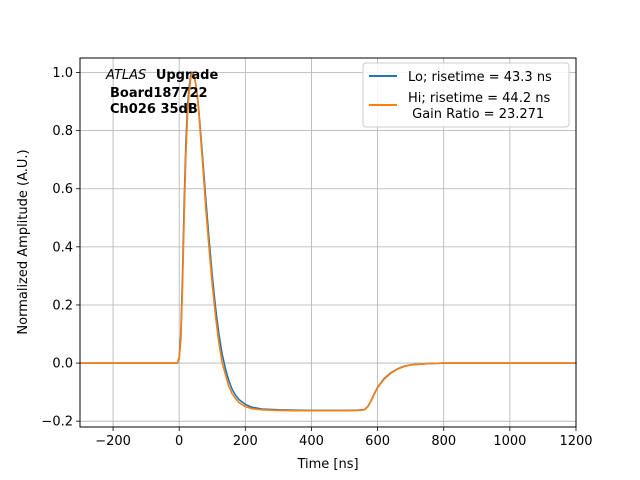 This screenshot has width=640, height=480. Describe the element at coordinates (159, 93) in the screenshot. I see `annotation-board: Board187722` at that location.